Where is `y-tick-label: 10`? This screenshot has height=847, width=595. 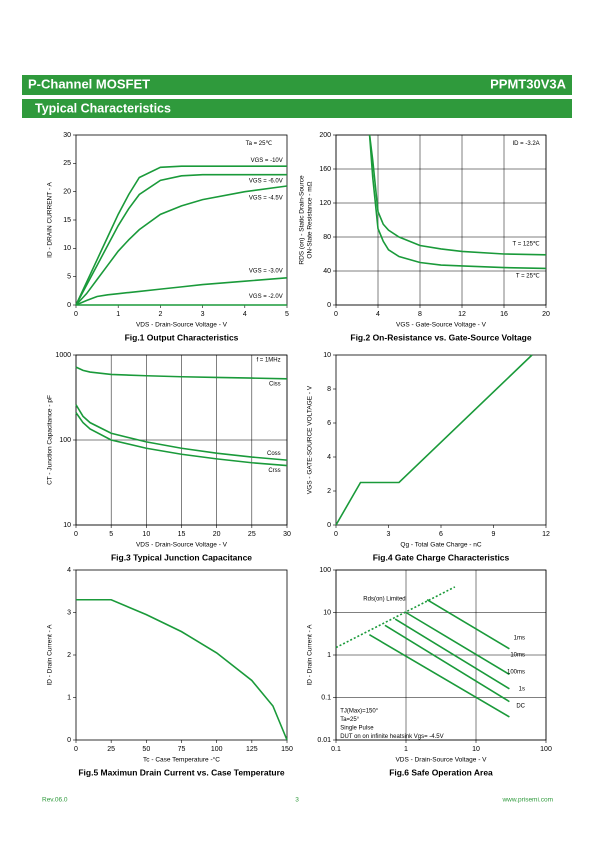
y-tick-label: 10 is located at coordinates (327, 612).